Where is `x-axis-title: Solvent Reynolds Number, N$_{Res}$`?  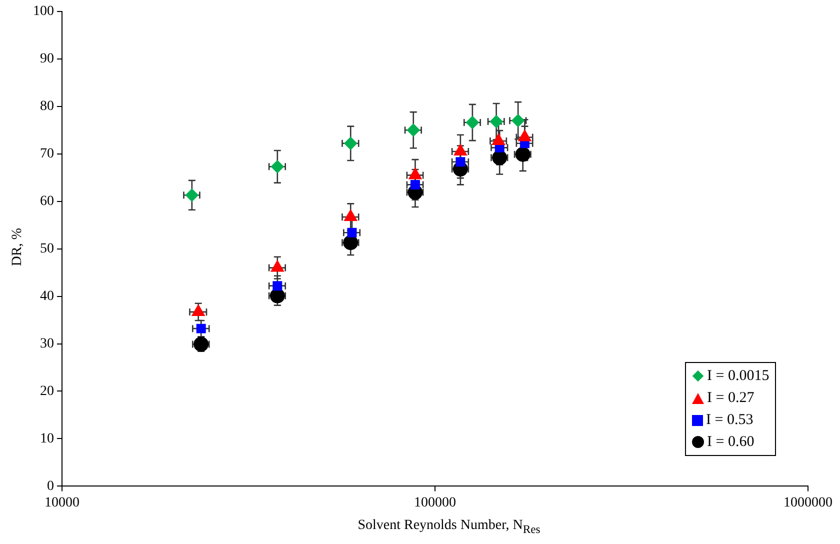 x-axis-title: Solvent Reynolds Number, N$_{Res}$ is located at coordinates (449, 527).